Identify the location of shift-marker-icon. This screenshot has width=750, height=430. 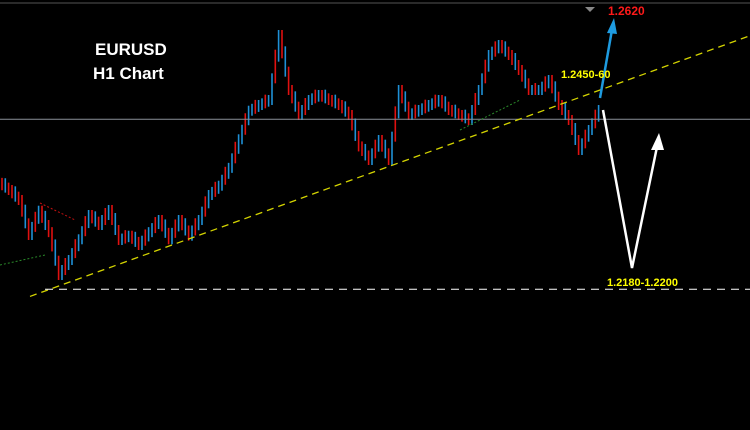
(590, 9).